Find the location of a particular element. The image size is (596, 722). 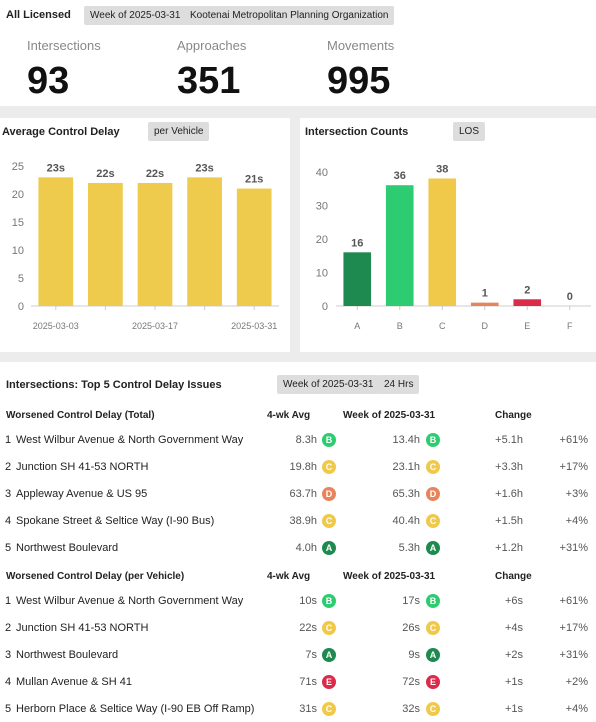

value-label: 1 is located at coordinates (485, 294).